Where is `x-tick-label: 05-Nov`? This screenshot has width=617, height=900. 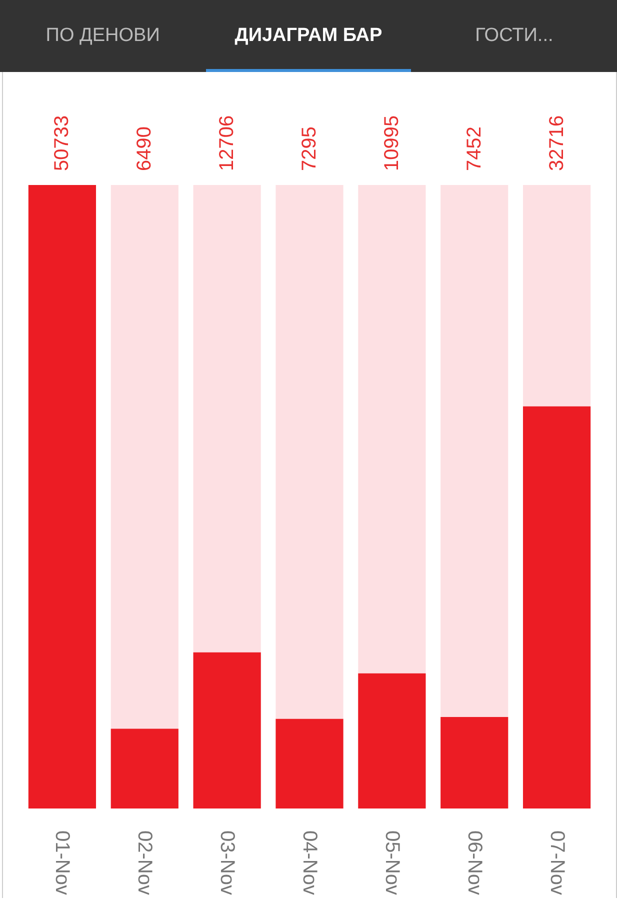 x-tick-label: 05-Nov is located at coordinates (391, 863).